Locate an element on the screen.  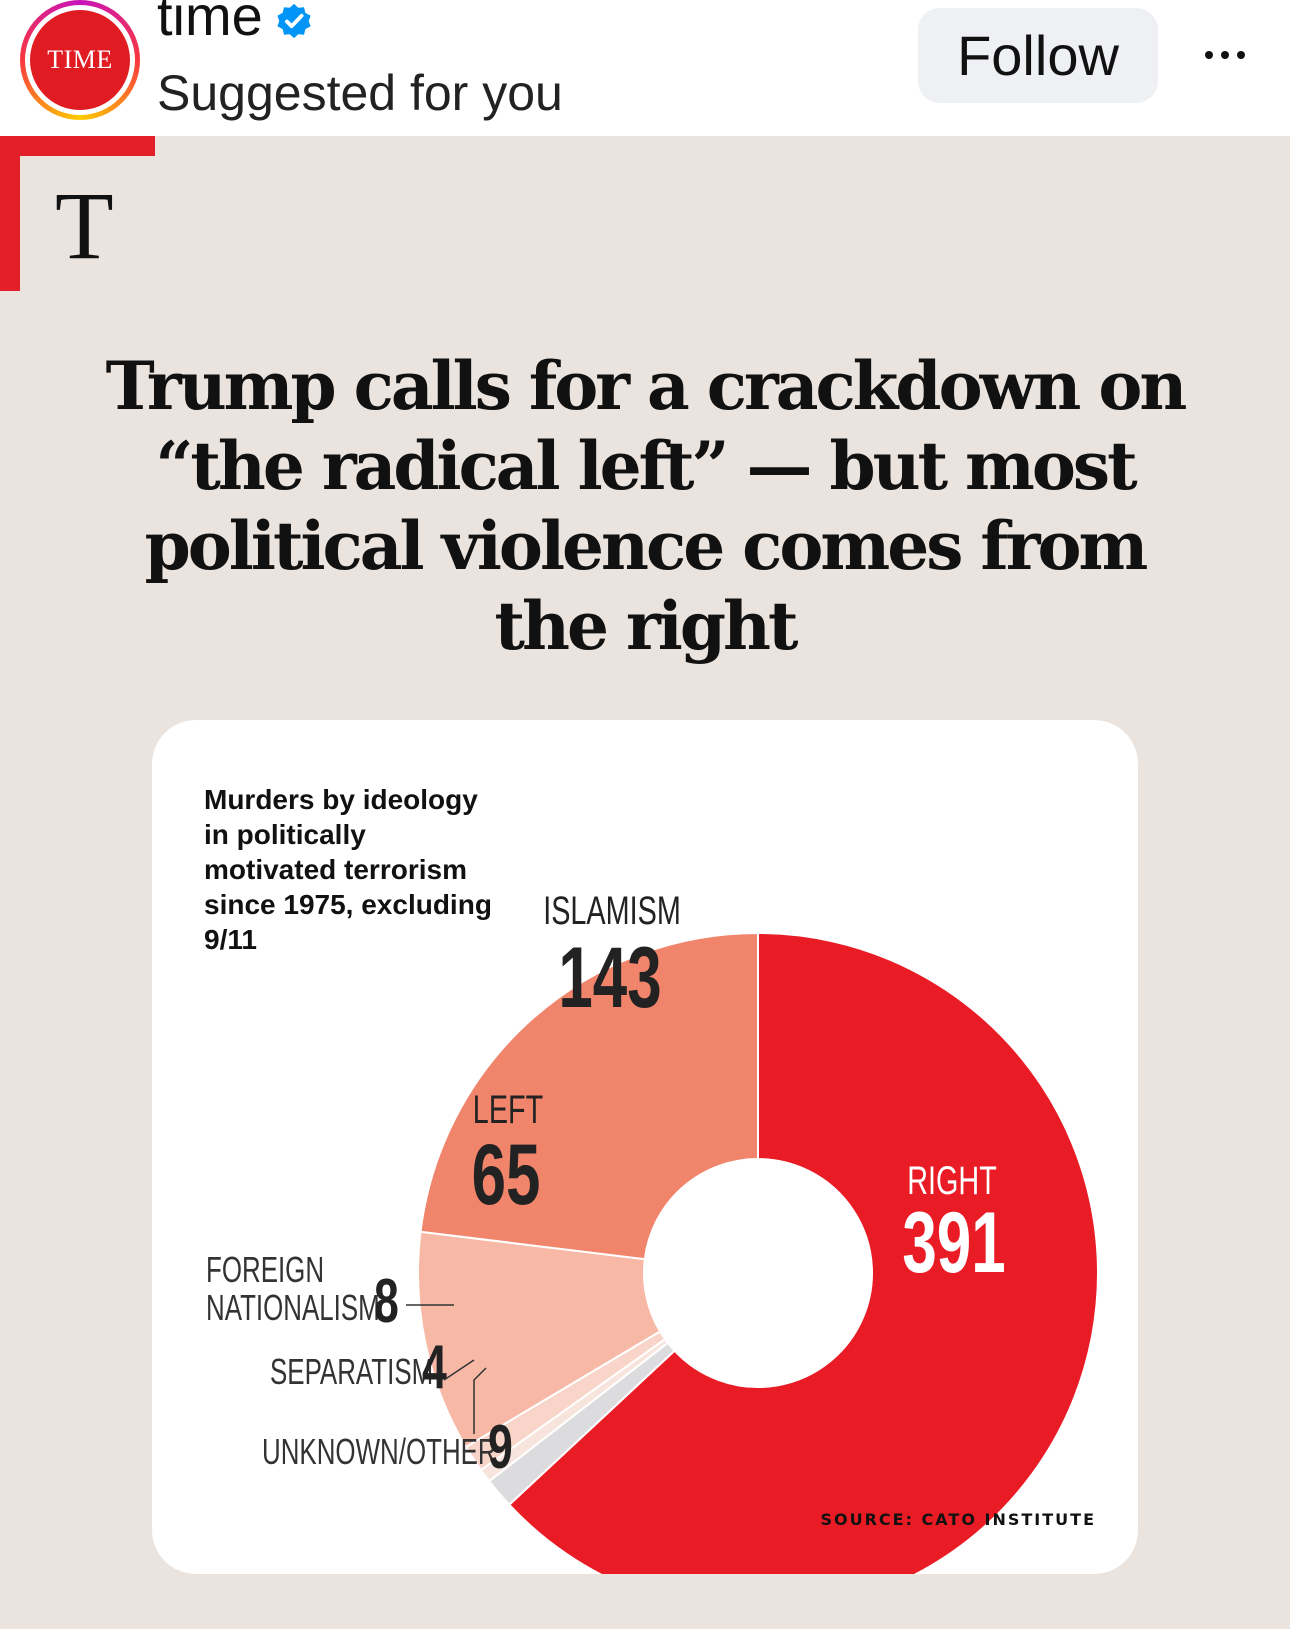
username-text: time is located at coordinates (210, 23).